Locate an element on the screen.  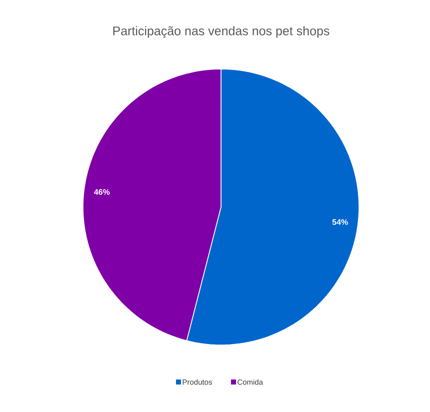
data-label: 46% is located at coordinates (102, 192).